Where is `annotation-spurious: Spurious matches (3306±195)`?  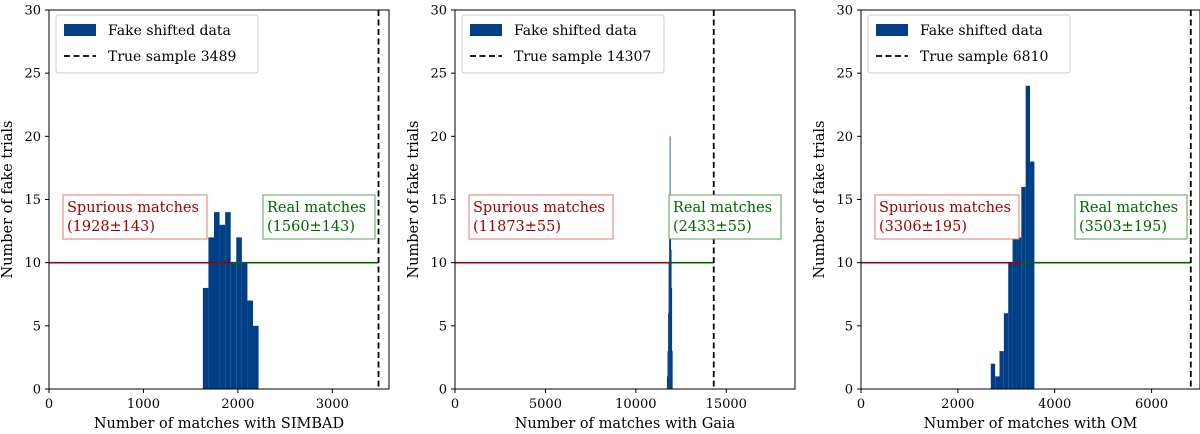 annotation-spurious: Spurious matches (3306±195) is located at coordinates (947, 217).